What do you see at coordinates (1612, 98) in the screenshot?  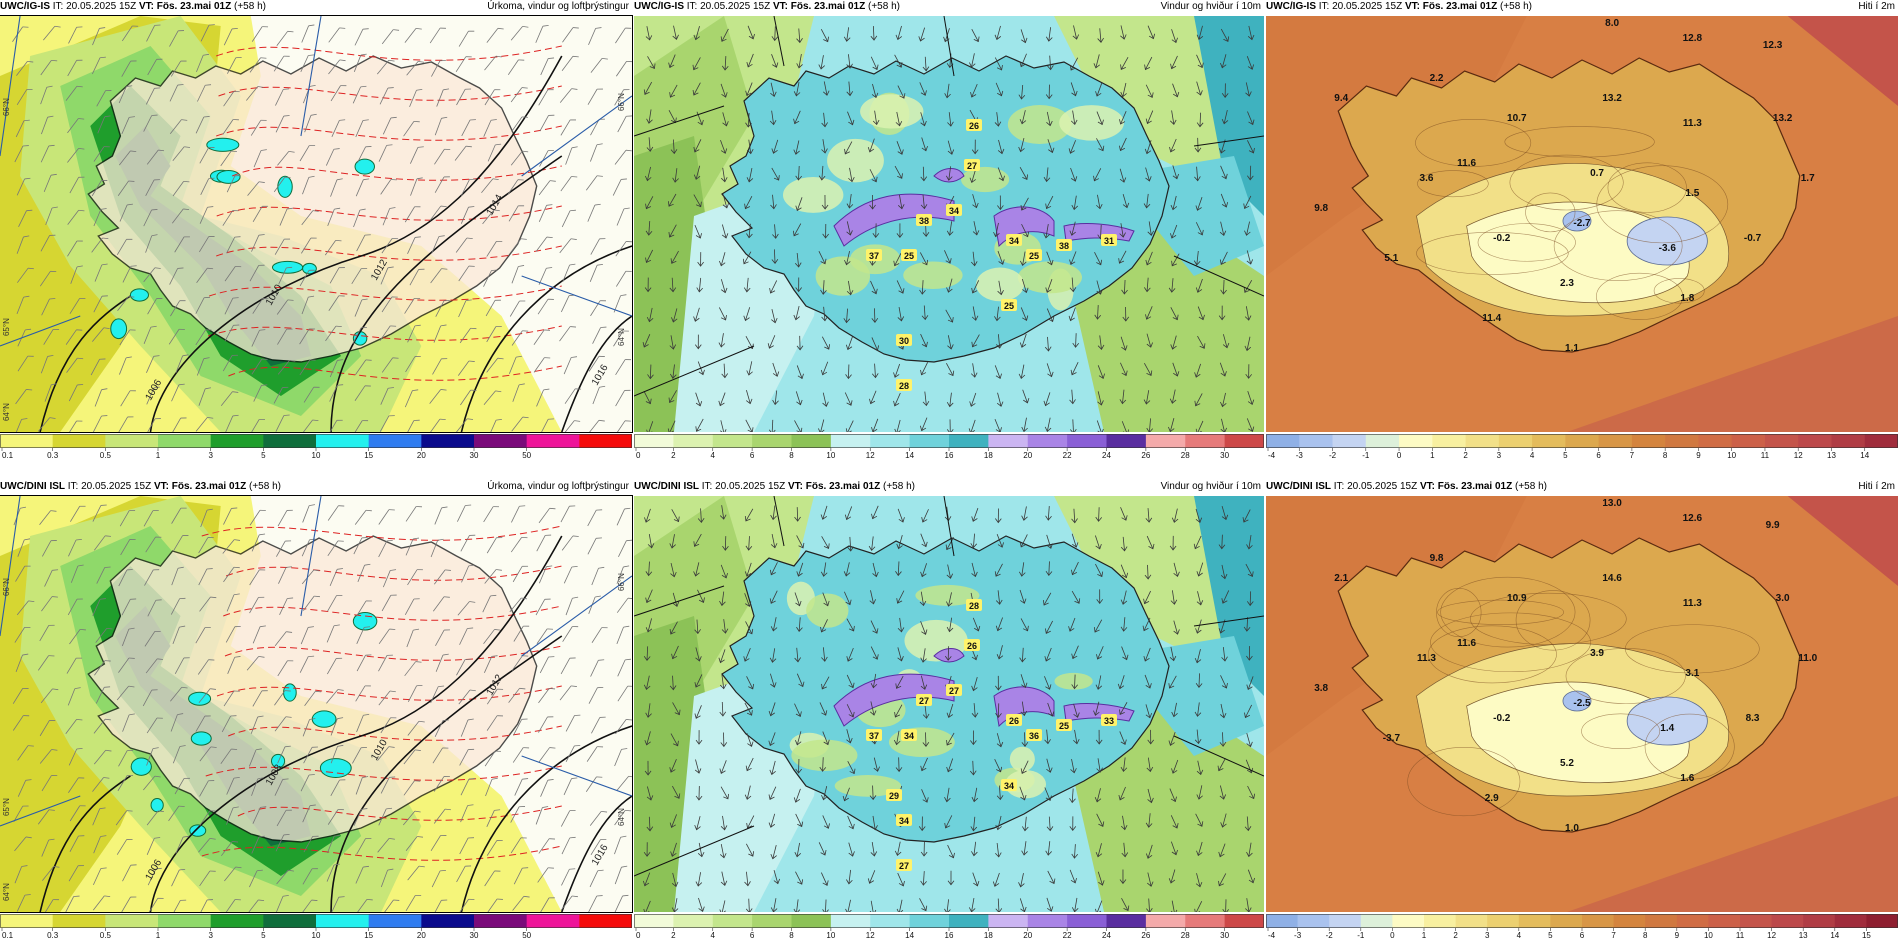 I see `temperature-label: 13.2` at bounding box center [1612, 98].